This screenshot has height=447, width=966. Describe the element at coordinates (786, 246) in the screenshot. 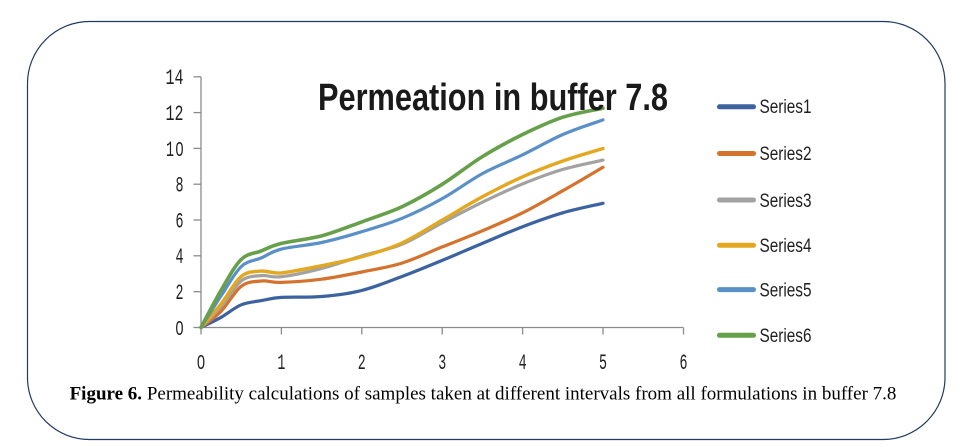

I see `svg-text: Series4` at that location.